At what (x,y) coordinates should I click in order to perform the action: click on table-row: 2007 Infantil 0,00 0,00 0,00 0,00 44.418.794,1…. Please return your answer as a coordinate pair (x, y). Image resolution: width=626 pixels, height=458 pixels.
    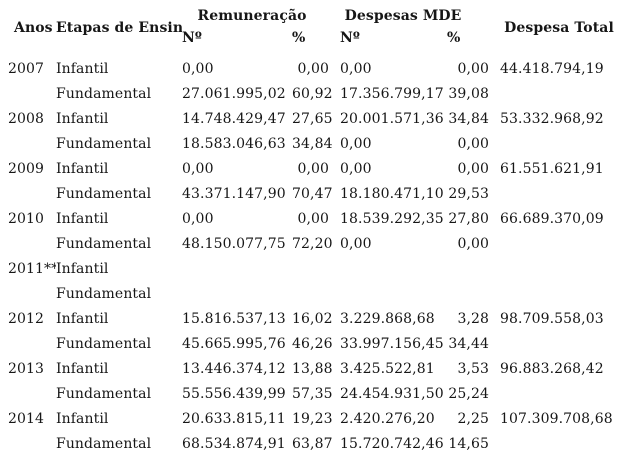
    Looking at the image, I should click on (313, 68).